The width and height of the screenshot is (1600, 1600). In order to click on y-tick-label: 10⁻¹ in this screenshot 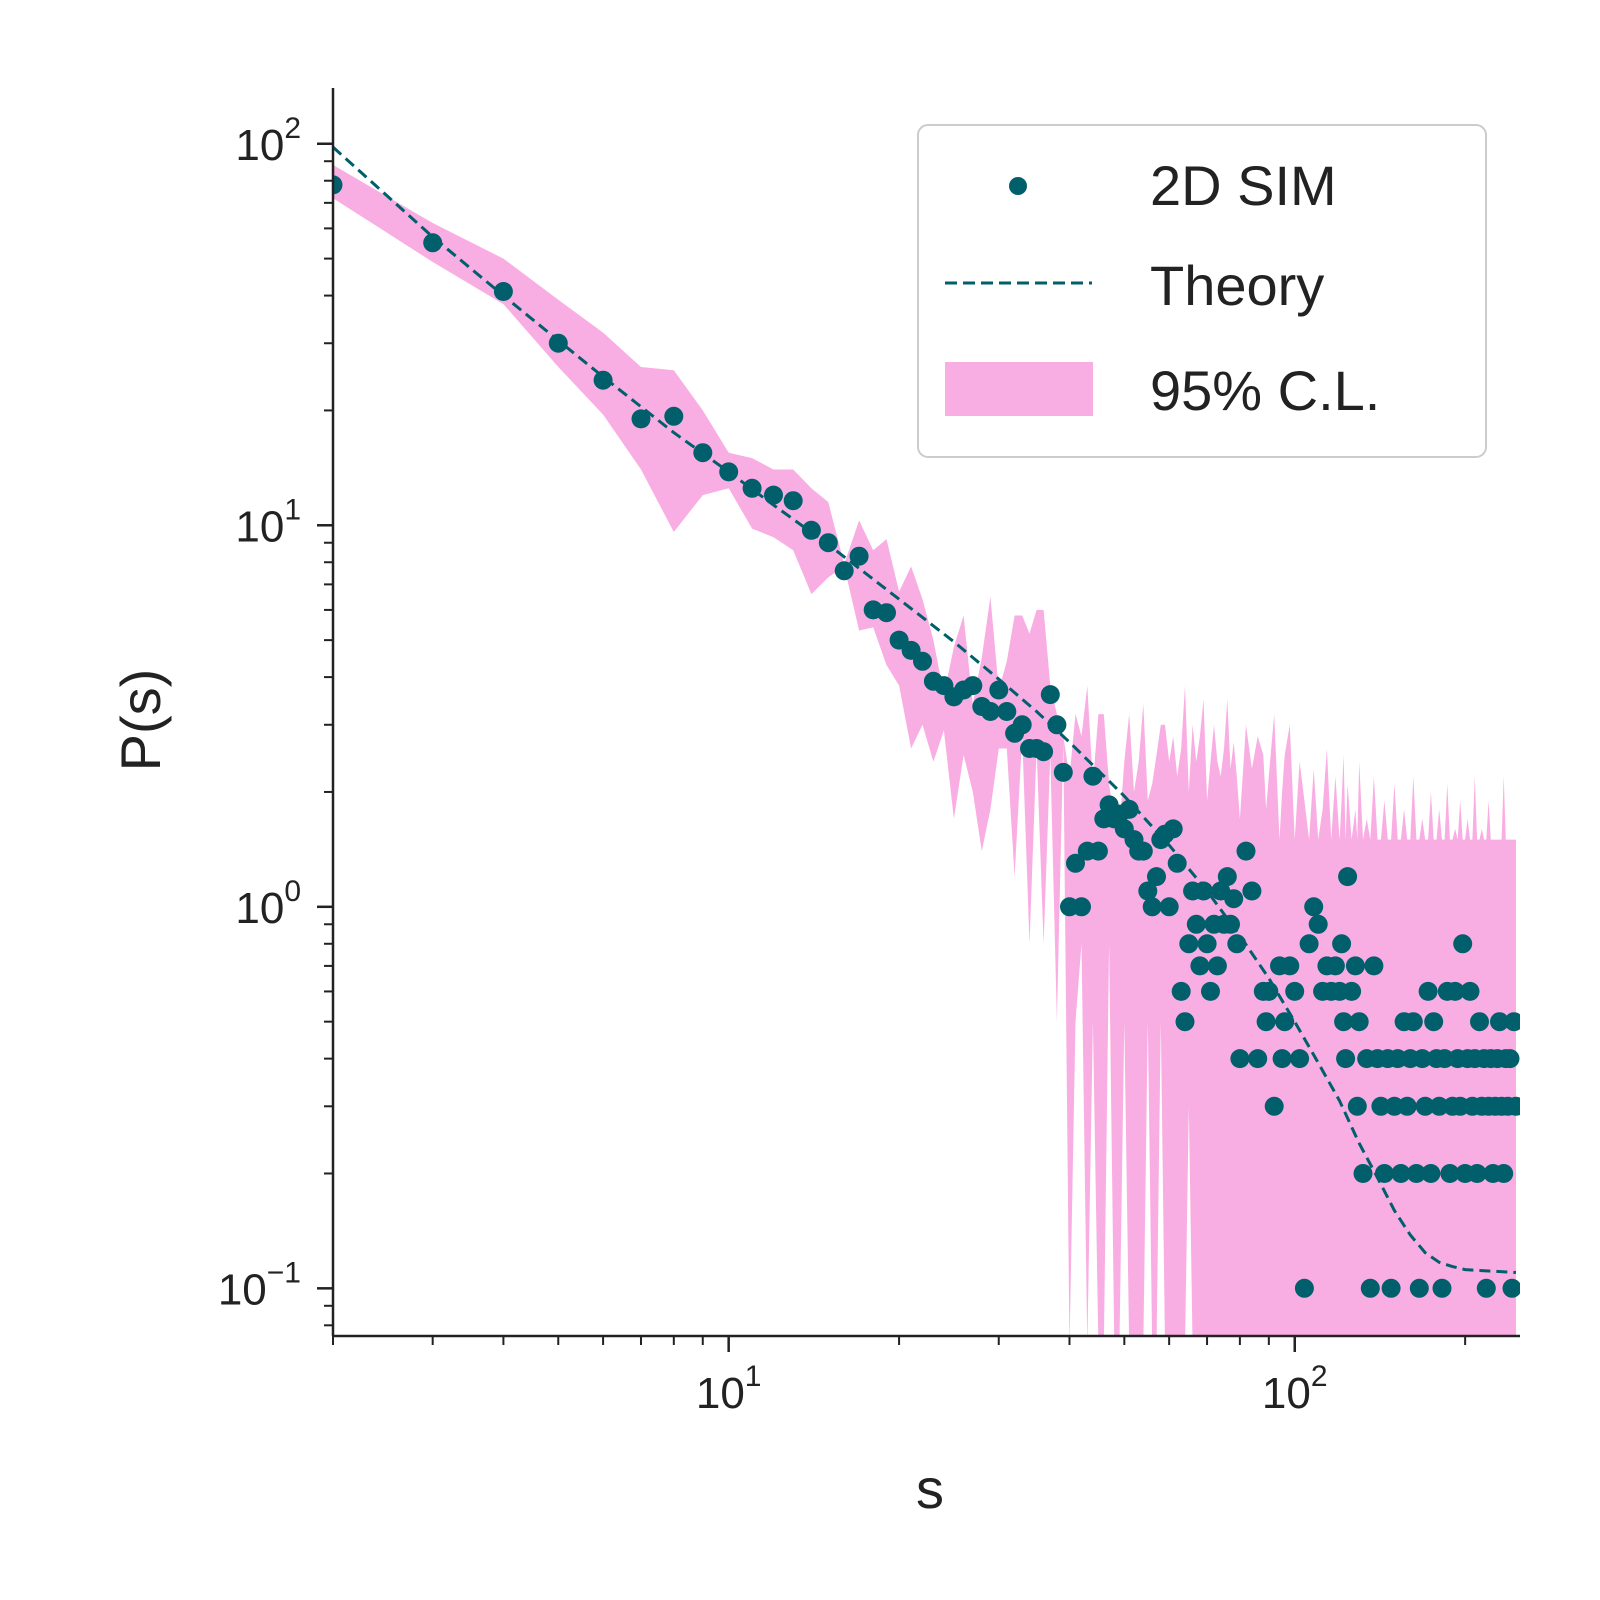, I will do `click(259, 1285)`.